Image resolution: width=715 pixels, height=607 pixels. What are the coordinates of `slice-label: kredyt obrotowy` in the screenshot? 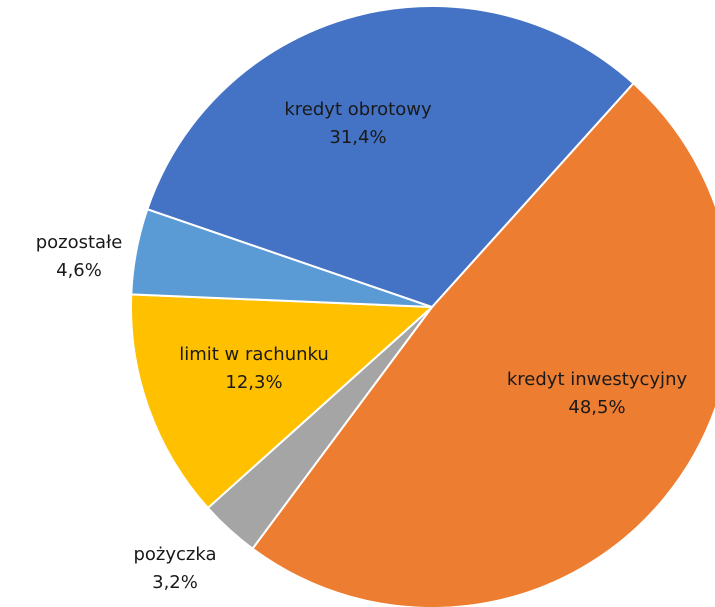 It's located at (358, 109).